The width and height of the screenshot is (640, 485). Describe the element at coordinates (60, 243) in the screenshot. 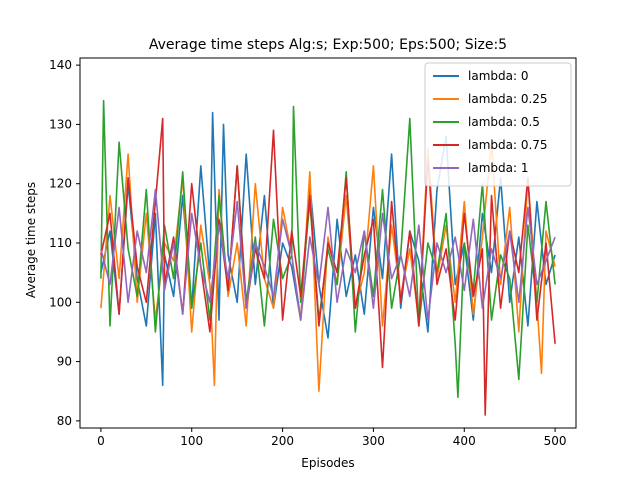

I see `y-tick-label-3: 110` at that location.